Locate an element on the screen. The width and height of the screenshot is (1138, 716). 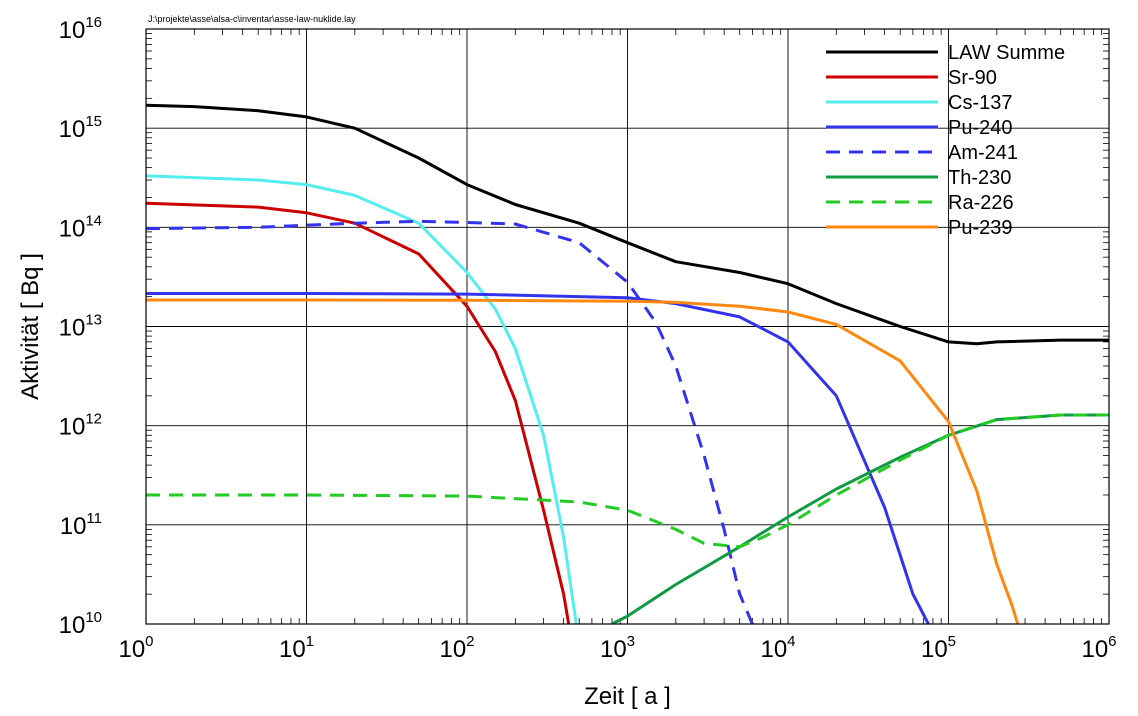
x-tick-labels: 10⁰ 10¹ 10² 10³ 10⁴ 10⁵ 10⁶ is located at coordinates (617, 648).